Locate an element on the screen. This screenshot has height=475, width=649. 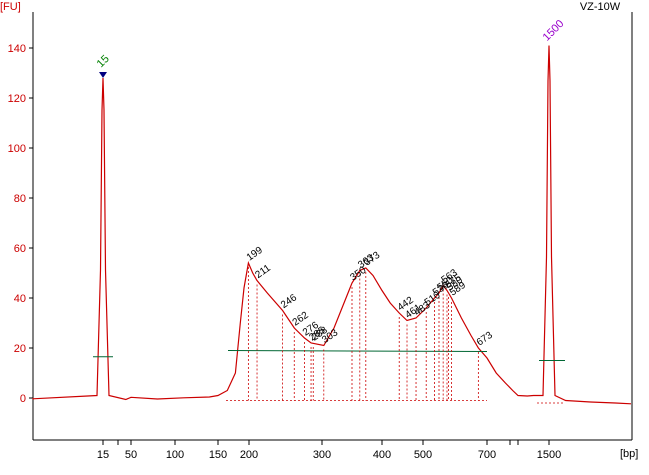
upper-marker-label: 1500 is located at coordinates (554, 31).